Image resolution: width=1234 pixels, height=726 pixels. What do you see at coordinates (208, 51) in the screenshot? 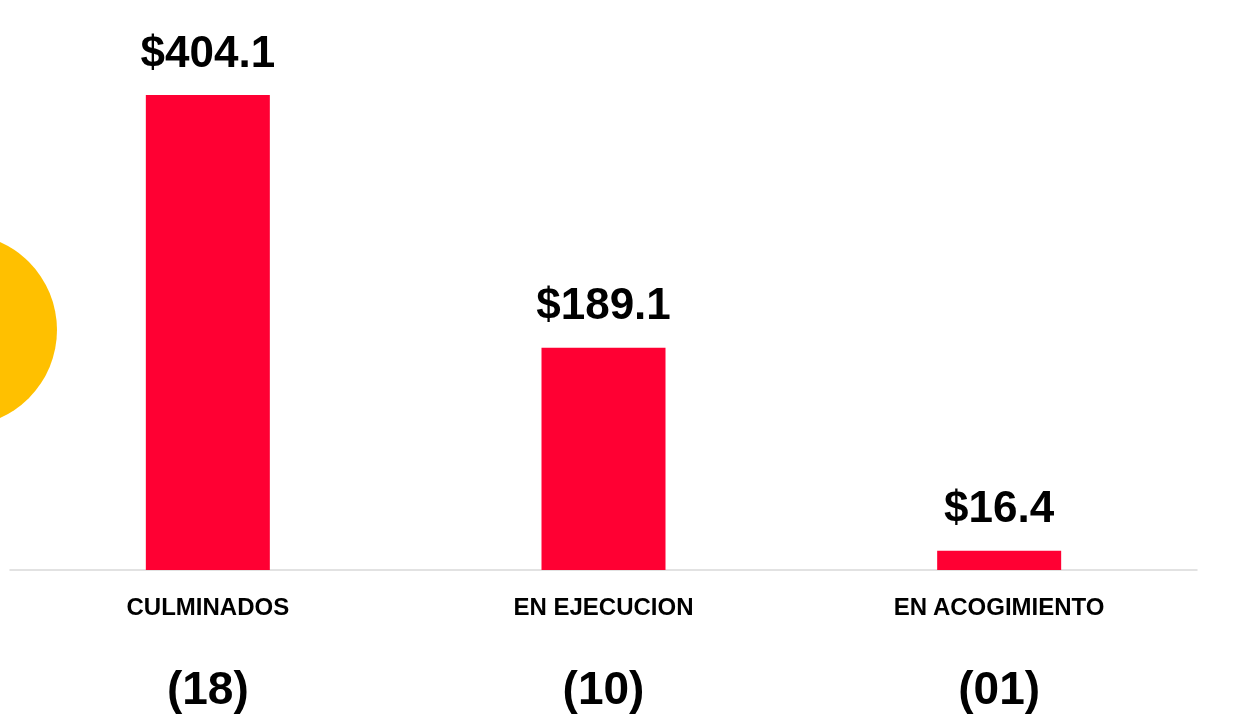
I see `data-label: $404.1` at bounding box center [208, 51].